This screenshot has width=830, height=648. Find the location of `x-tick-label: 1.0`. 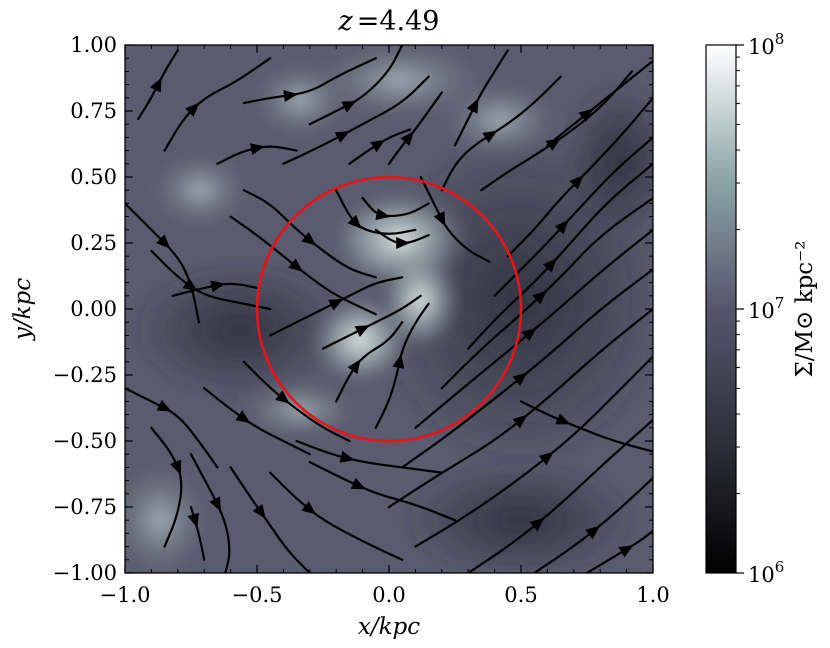

x-tick-label: 1.0 is located at coordinates (652, 595).